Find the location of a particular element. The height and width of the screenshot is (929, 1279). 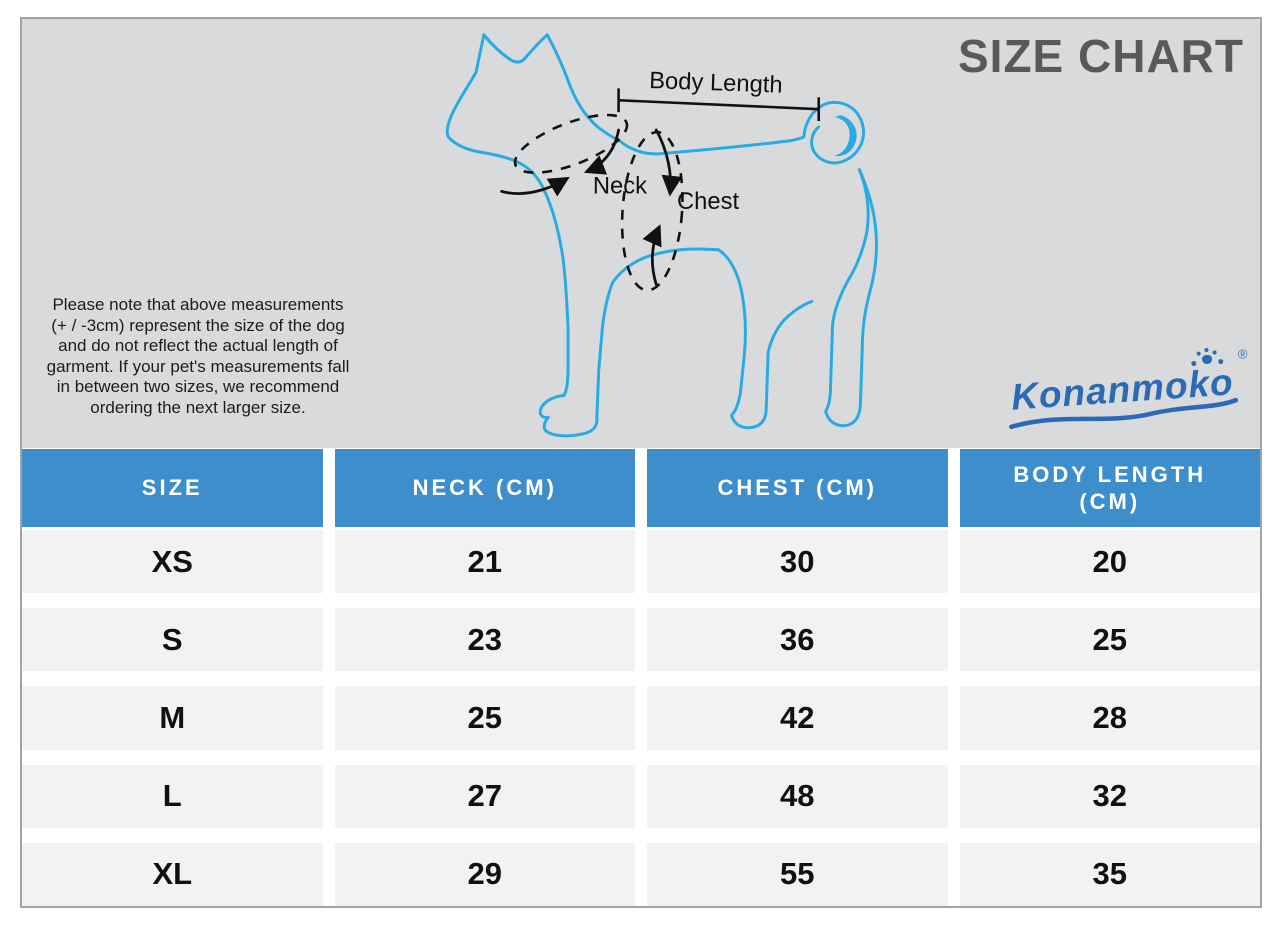

dog-measurement-diagram: Body Length Neck Chest is located at coordinates (661, 235).